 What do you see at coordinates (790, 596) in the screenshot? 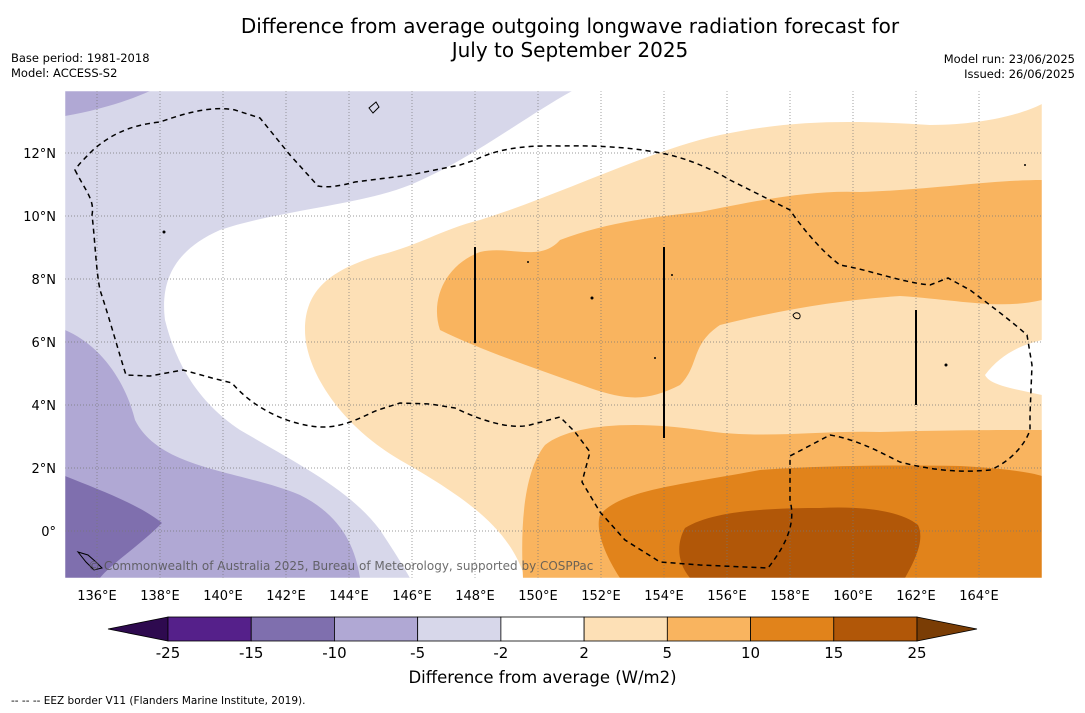
I see `lon-tick-label: 158°E` at bounding box center [790, 596].